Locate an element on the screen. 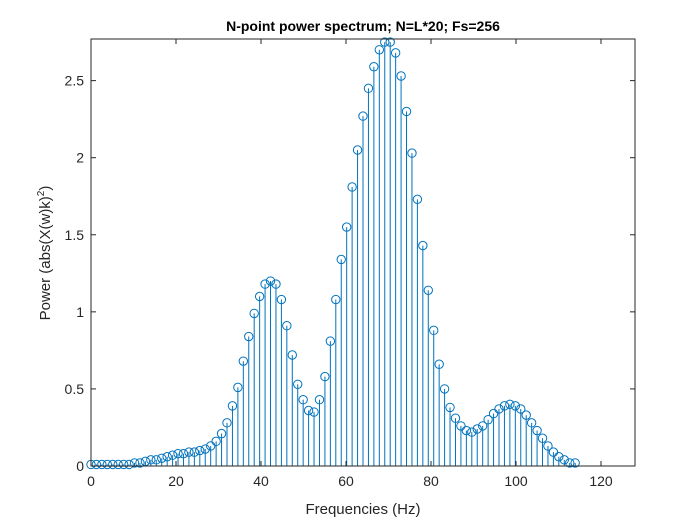 This screenshot has width=700, height=525. y-axis-label-suffix: ) is located at coordinates (45, 188).